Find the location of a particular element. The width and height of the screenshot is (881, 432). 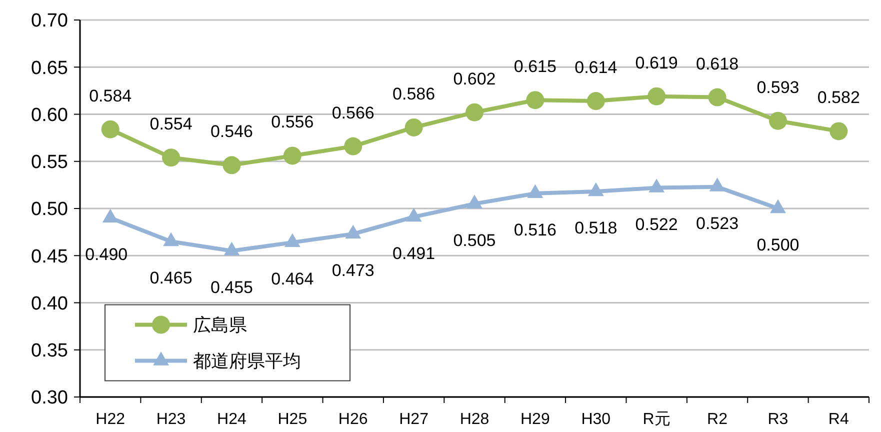

data-label: 0.615 is located at coordinates (535, 66).